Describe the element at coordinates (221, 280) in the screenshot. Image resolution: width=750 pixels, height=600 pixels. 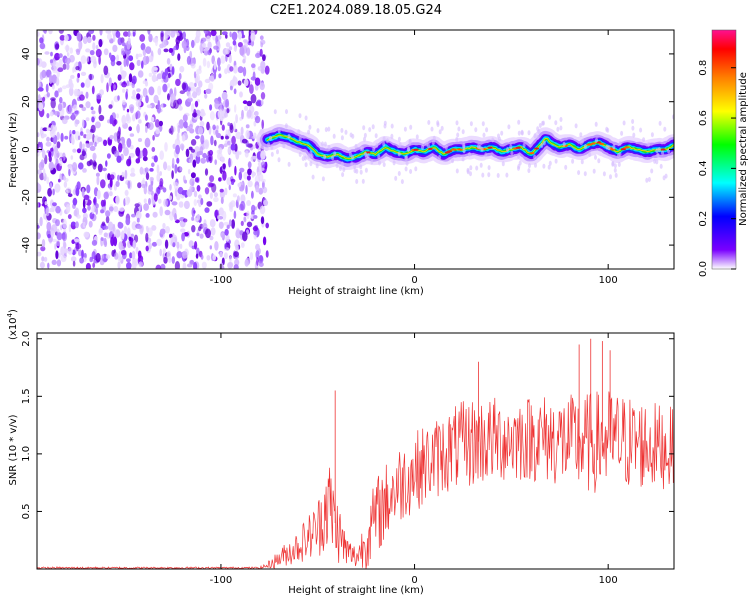
I see `x-tick-label: -100` at that location.